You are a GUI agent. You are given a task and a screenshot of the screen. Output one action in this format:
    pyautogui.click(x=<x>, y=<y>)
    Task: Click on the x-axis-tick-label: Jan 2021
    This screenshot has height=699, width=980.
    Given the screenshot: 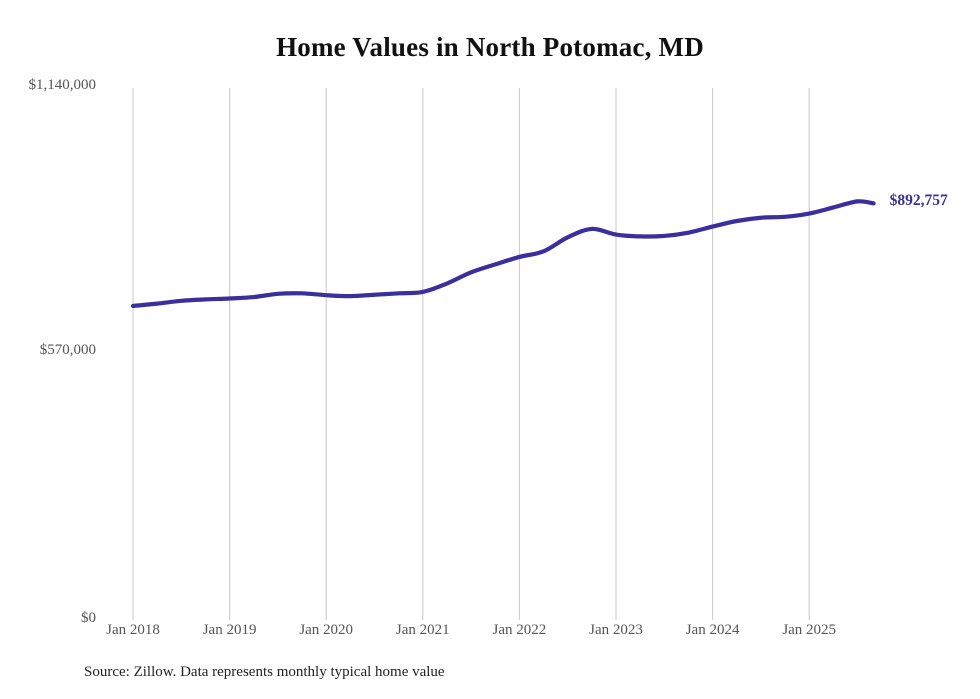 What is the action you would take?
    pyautogui.click(x=422, y=630)
    